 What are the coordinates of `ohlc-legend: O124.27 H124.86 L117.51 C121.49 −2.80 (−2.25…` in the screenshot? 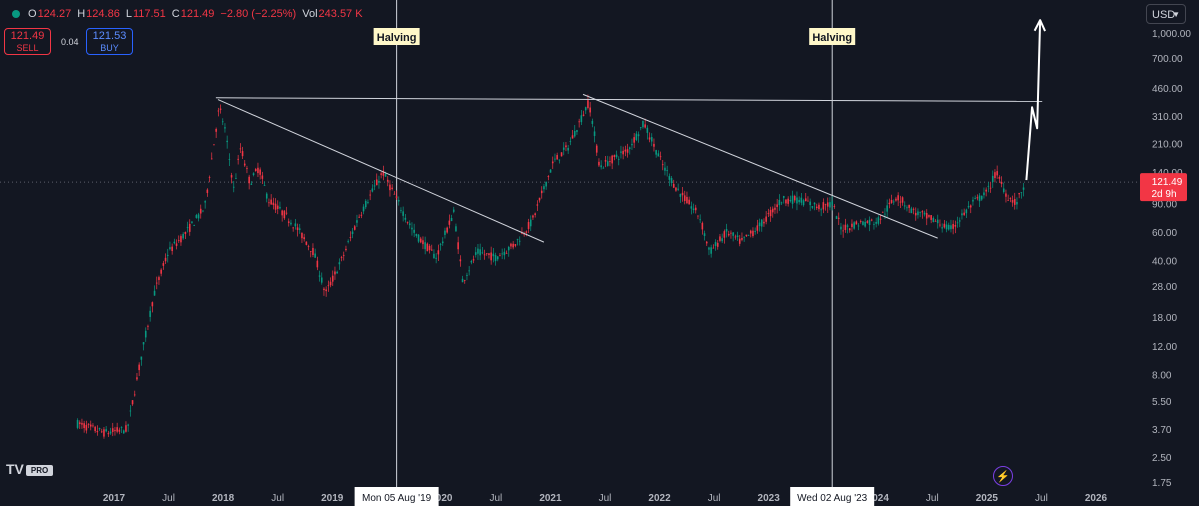 It's located at (190, 14).